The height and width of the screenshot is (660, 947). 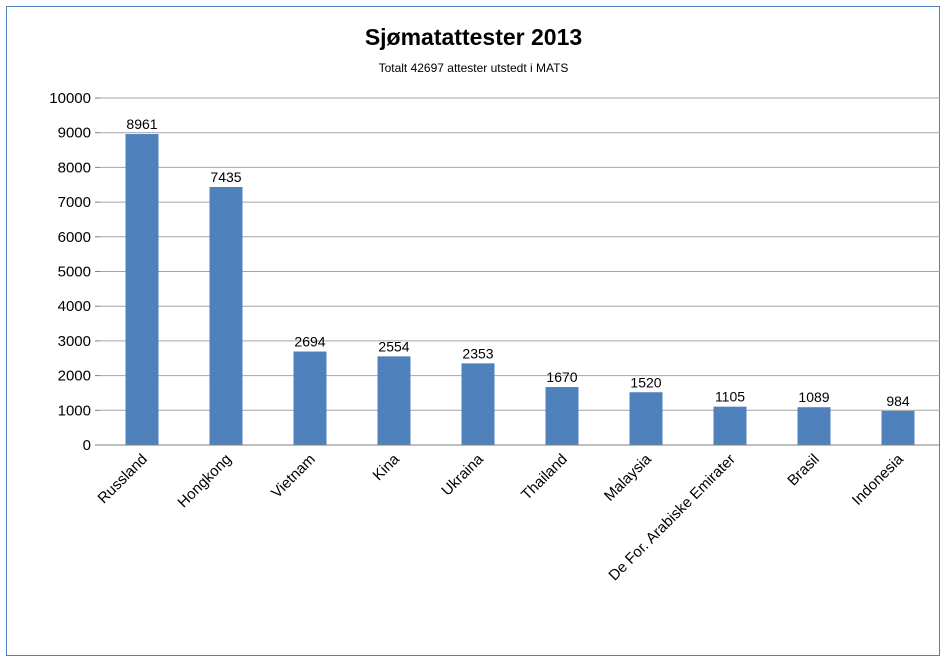 What do you see at coordinates (74, 306) in the screenshot?
I see `y-tick-label-4000: 4000` at bounding box center [74, 306].